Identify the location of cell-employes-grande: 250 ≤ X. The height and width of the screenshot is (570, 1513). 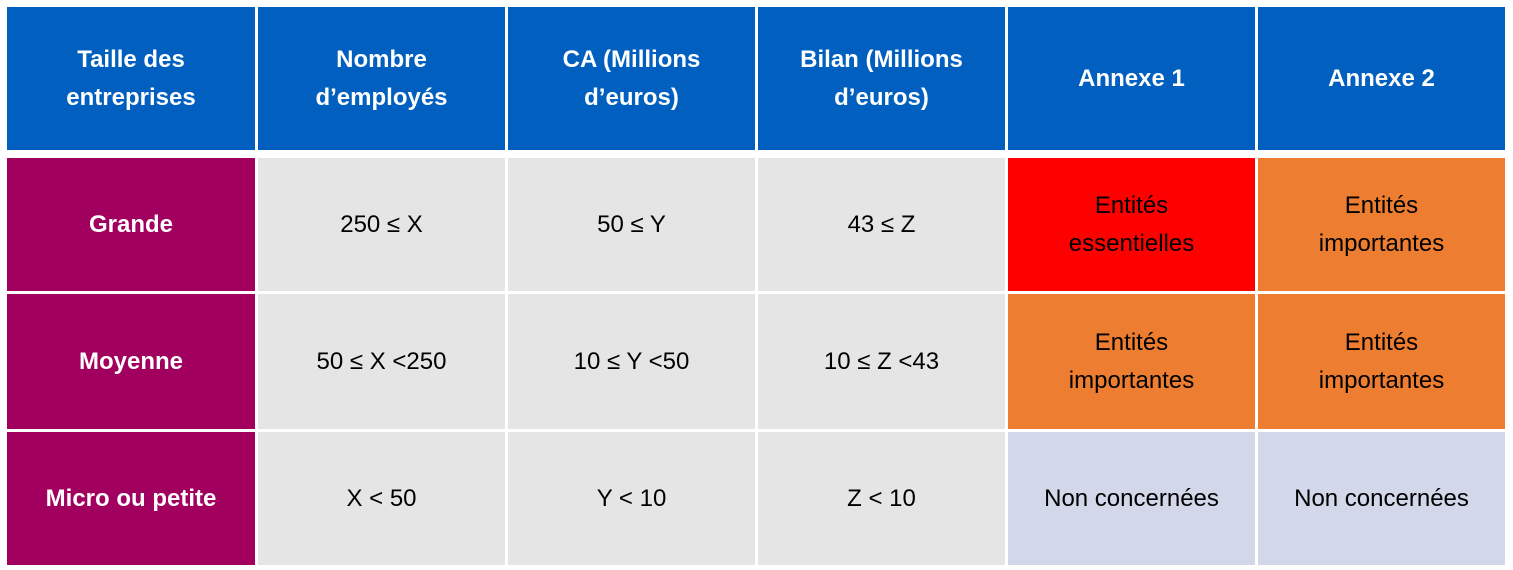
(381, 224).